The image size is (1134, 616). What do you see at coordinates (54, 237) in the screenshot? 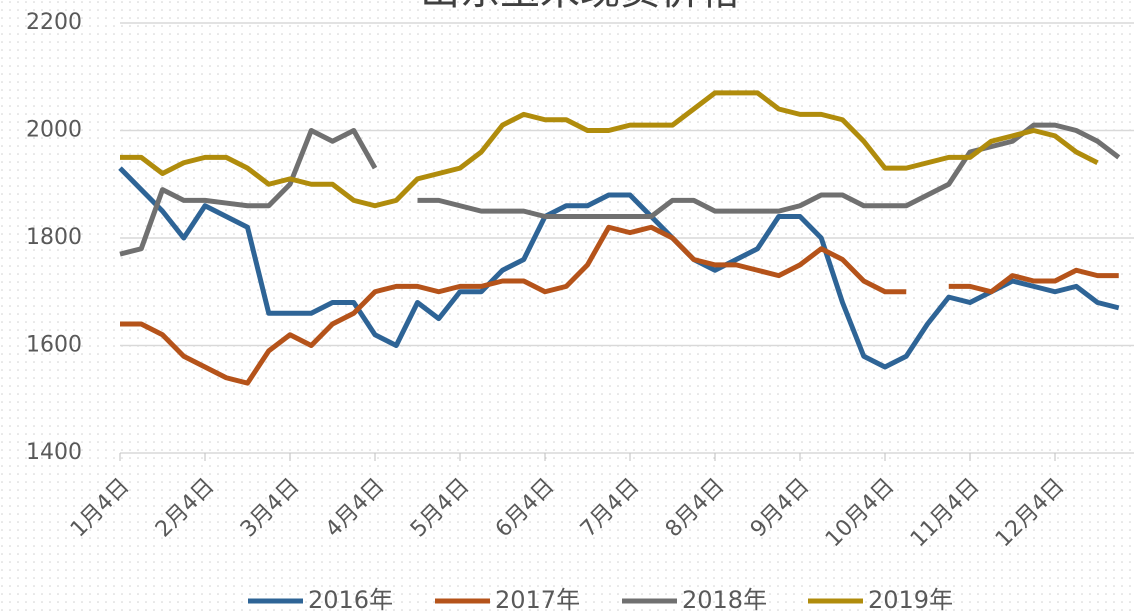
I see `y-tick-label: 1800` at bounding box center [54, 237].